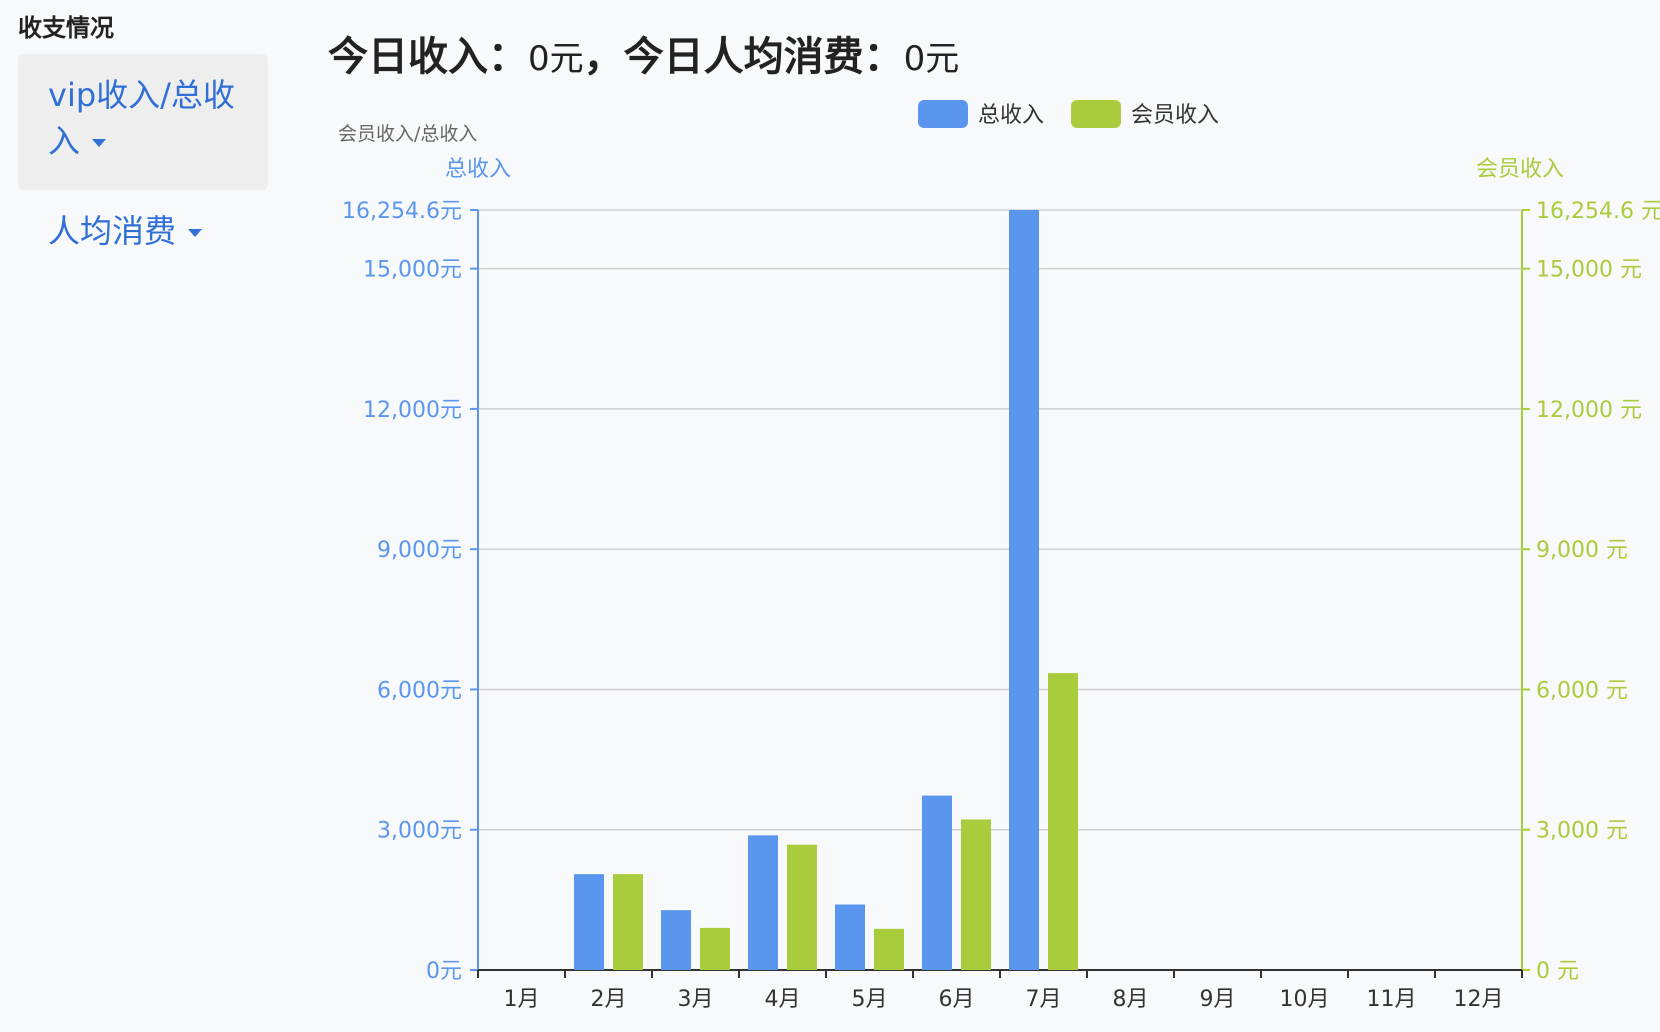 The height and width of the screenshot is (1032, 1660). I want to click on y-tick-label-left: 12,000元, so click(412, 410).